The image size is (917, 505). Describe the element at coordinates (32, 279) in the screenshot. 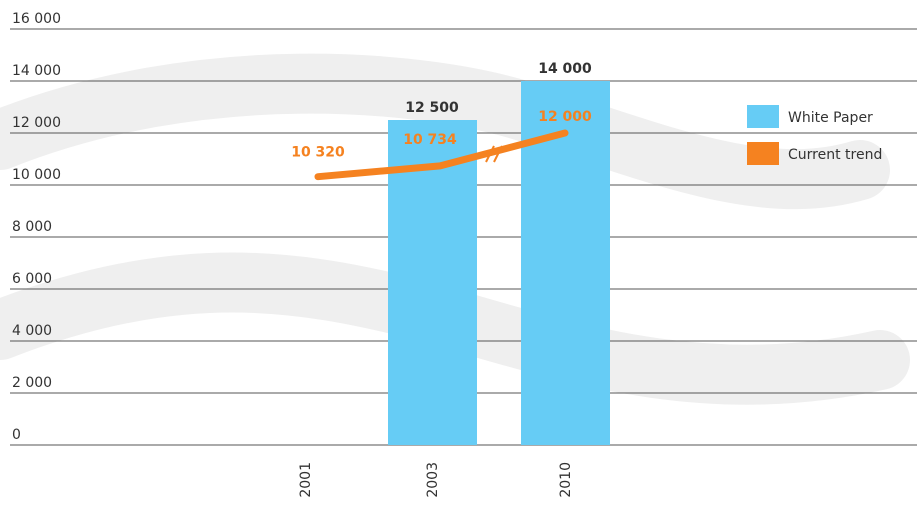

I see `y-tick-label: 6 000` at that location.